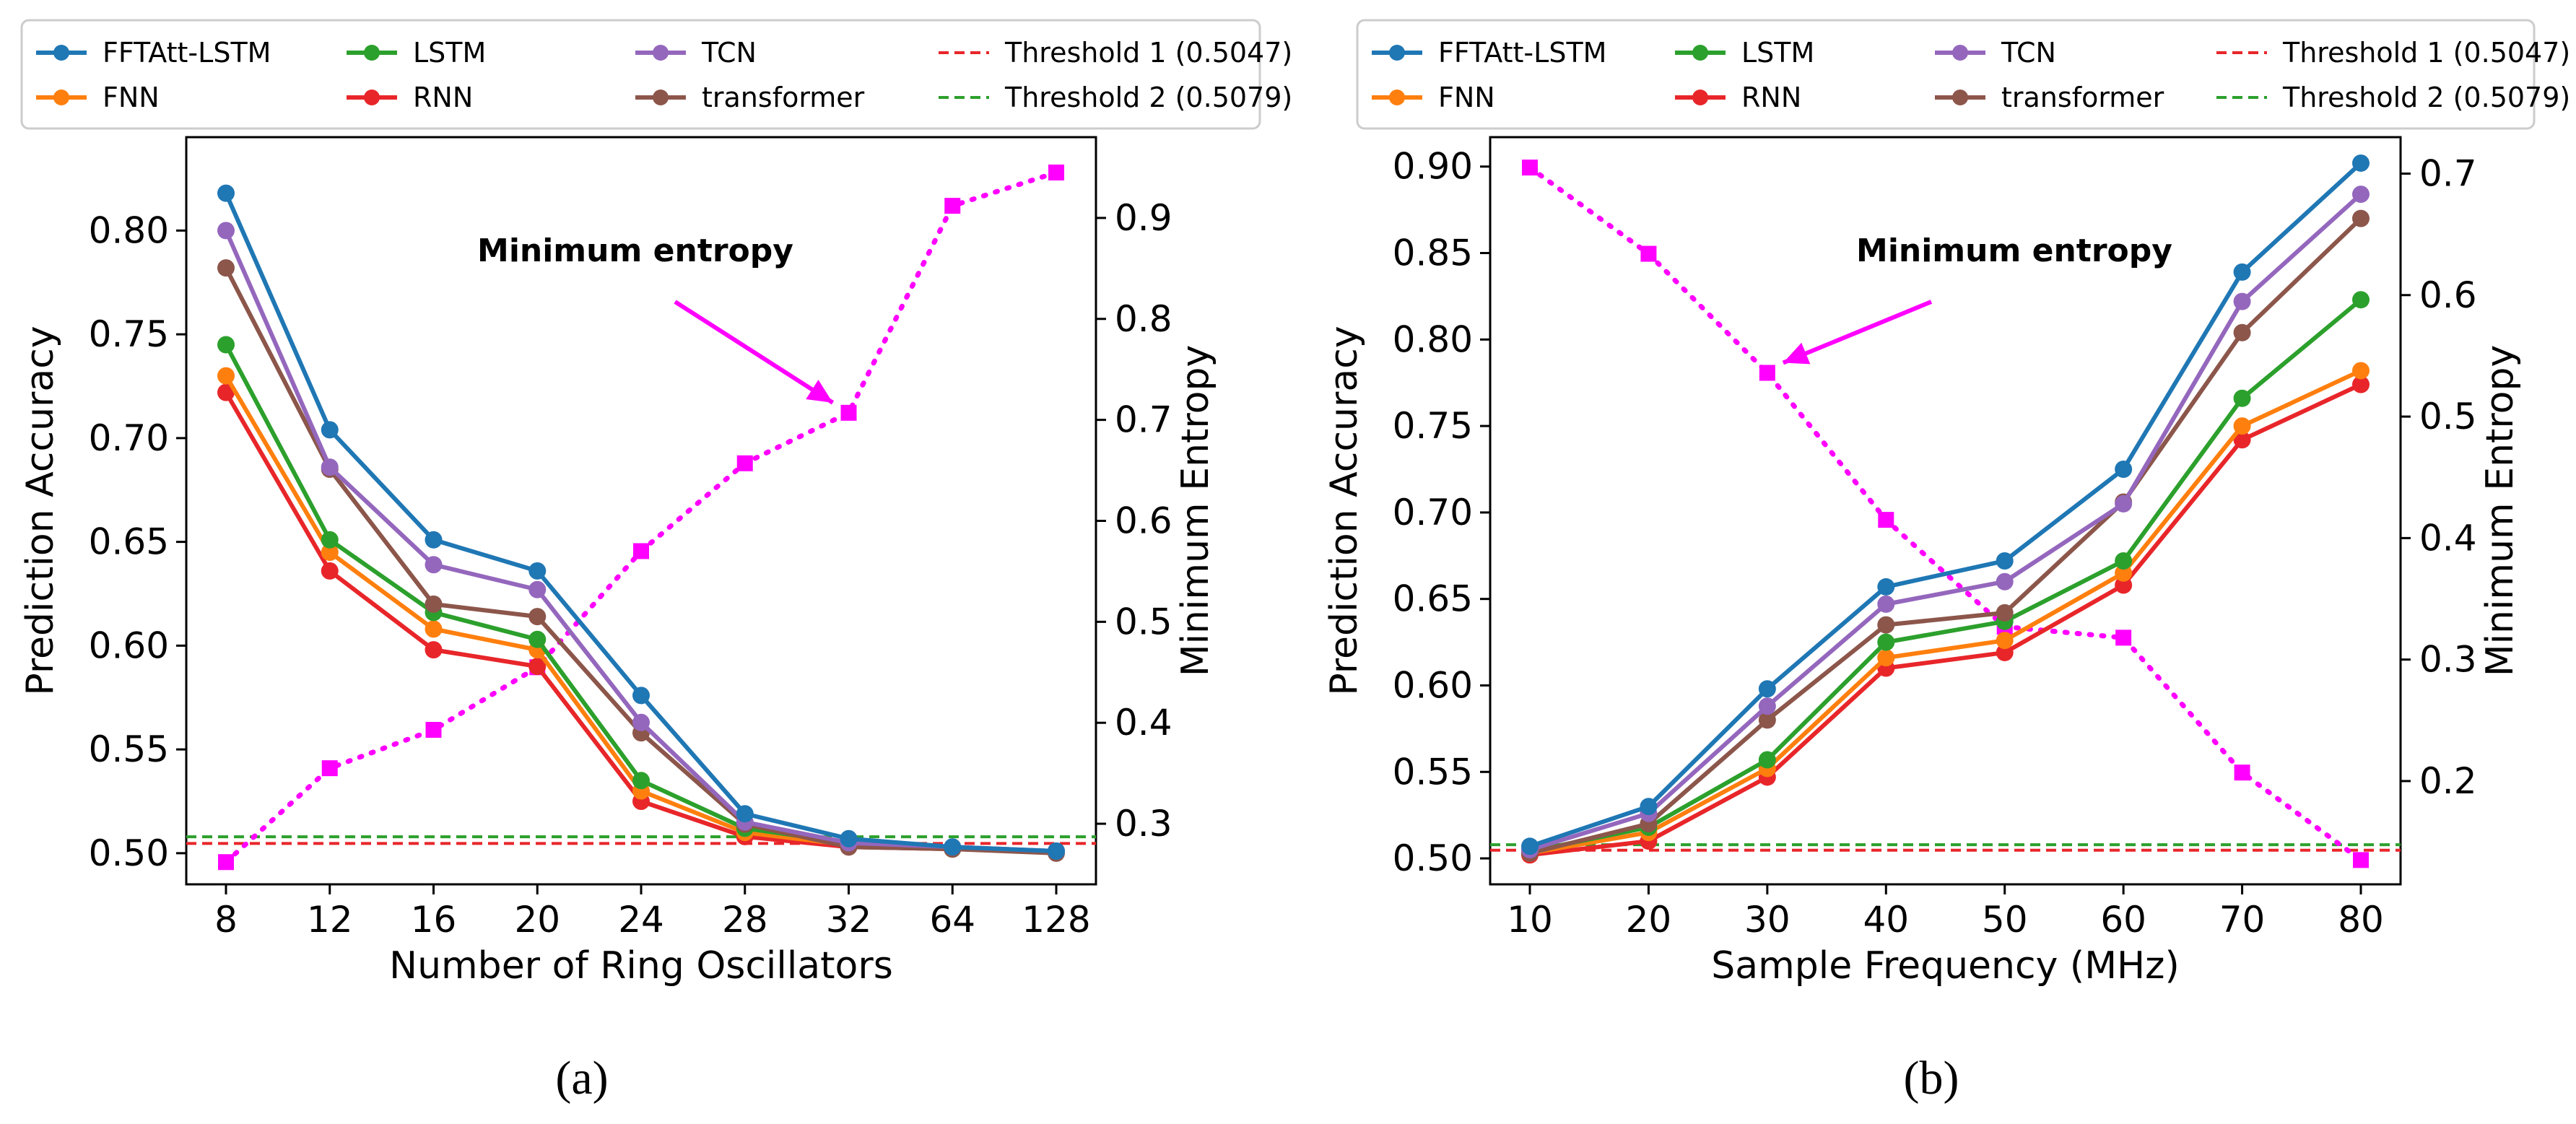  Describe the element at coordinates (1767, 920) in the screenshot. I see `x-tick-label: 30` at that location.